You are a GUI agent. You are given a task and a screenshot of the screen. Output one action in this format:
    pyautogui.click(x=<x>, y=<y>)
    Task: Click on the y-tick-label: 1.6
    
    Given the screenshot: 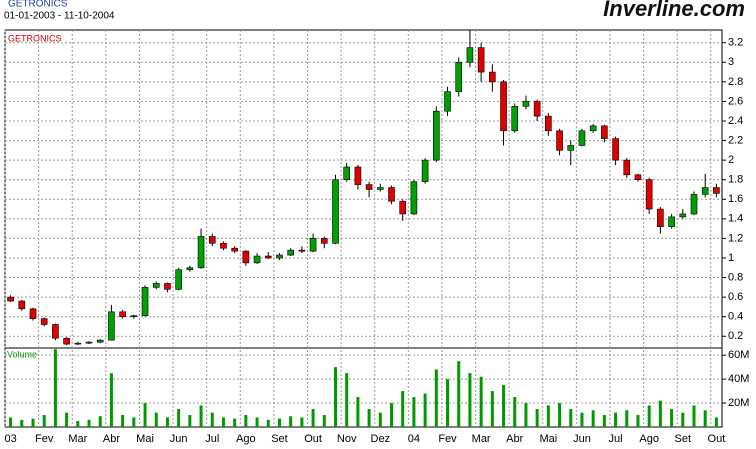 What is the action you would take?
    pyautogui.click(x=735, y=199)
    